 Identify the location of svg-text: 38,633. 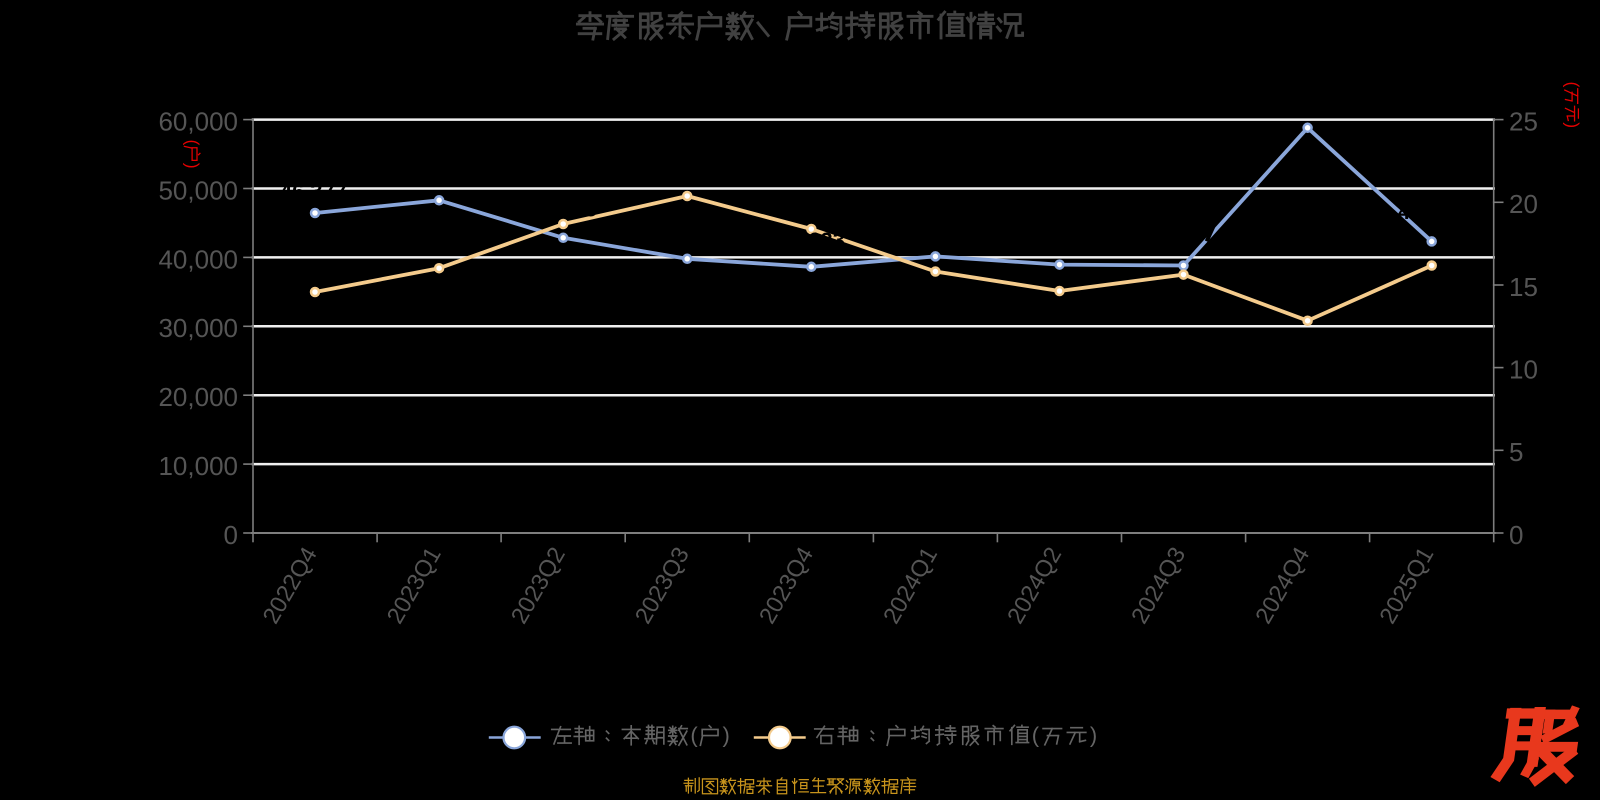
(811, 240).